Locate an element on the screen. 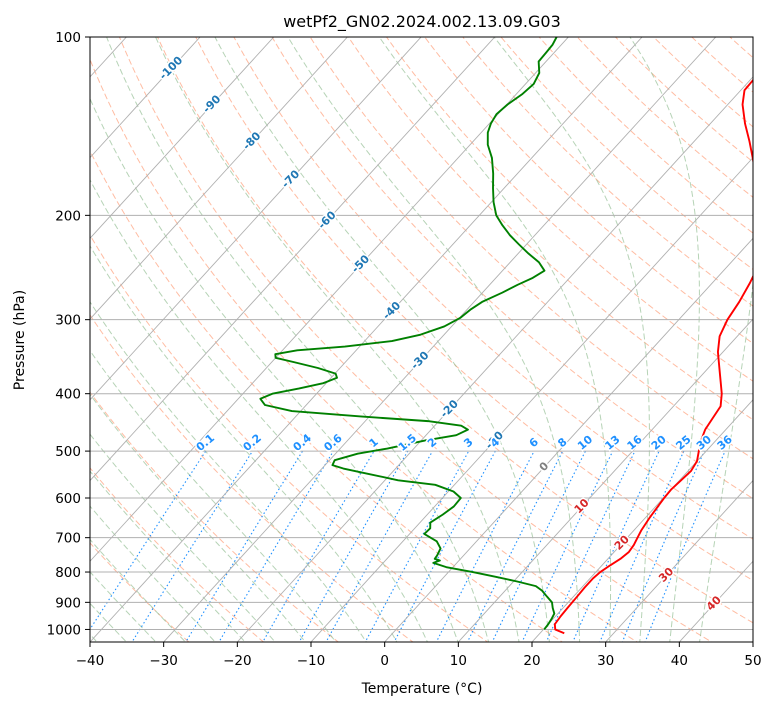 The height and width of the screenshot is (708, 775). y-axis-label: Pressure (hPa) is located at coordinates (20, 340).